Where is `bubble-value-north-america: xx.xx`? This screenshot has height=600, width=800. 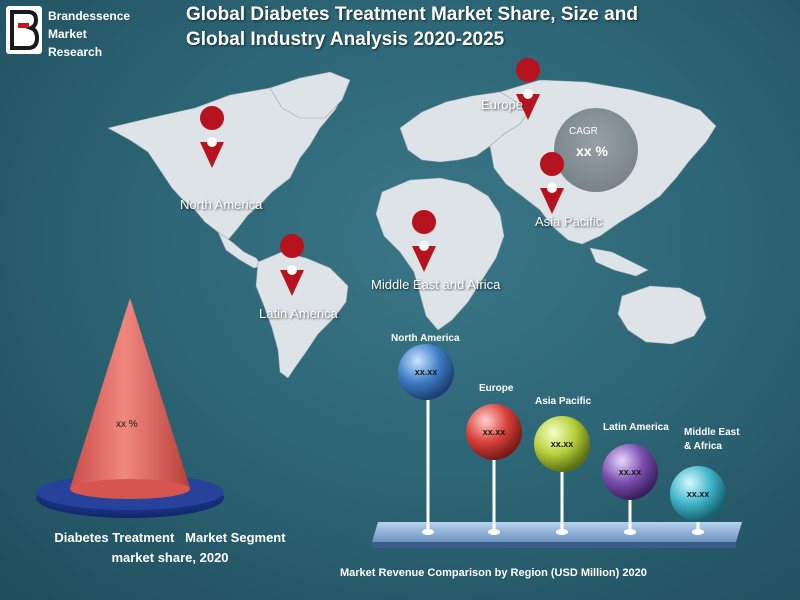
bubble-value-north-america: xx.xx is located at coordinates (426, 372).